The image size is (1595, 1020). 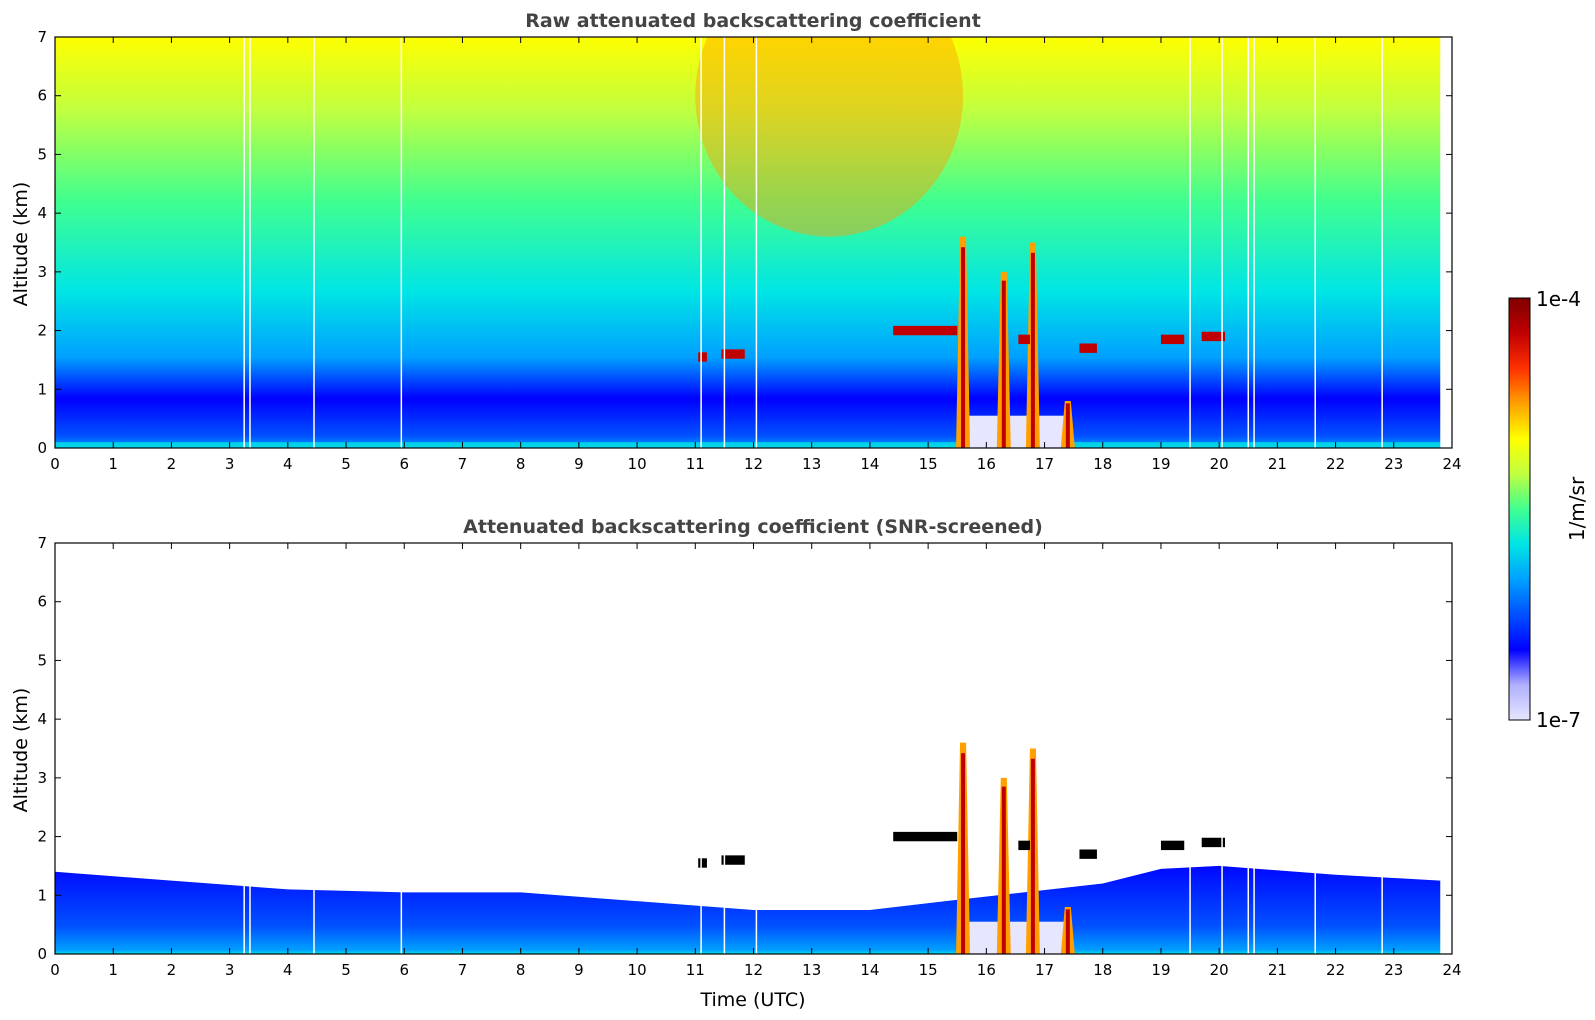 I want to click on xlabel-time: Time (UTC), so click(x=752, y=1000).